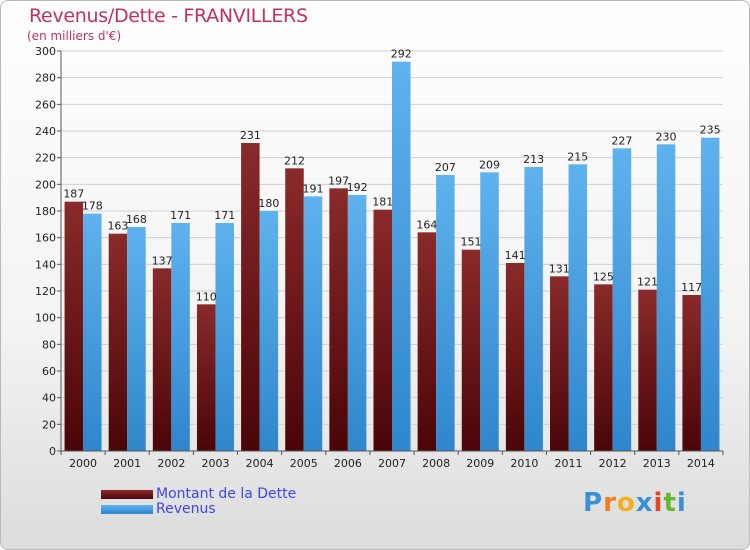 This screenshot has height=550, width=750. Describe the element at coordinates (186, 509) in the screenshot. I see `legend-label-revenus: Revenus` at that location.